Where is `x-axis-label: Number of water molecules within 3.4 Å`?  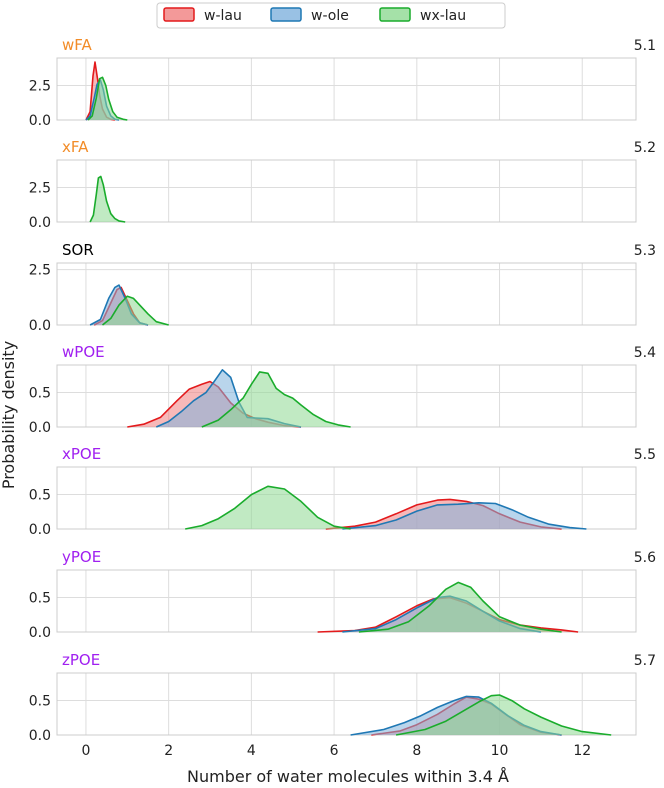
x-axis-label: Number of water molecules within 3.4 Å is located at coordinates (348, 776).